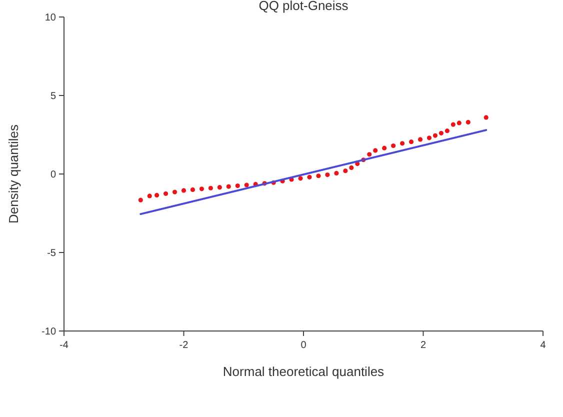  I want to click on x-axis-title: Normal theoretical quantiles, so click(303, 371).